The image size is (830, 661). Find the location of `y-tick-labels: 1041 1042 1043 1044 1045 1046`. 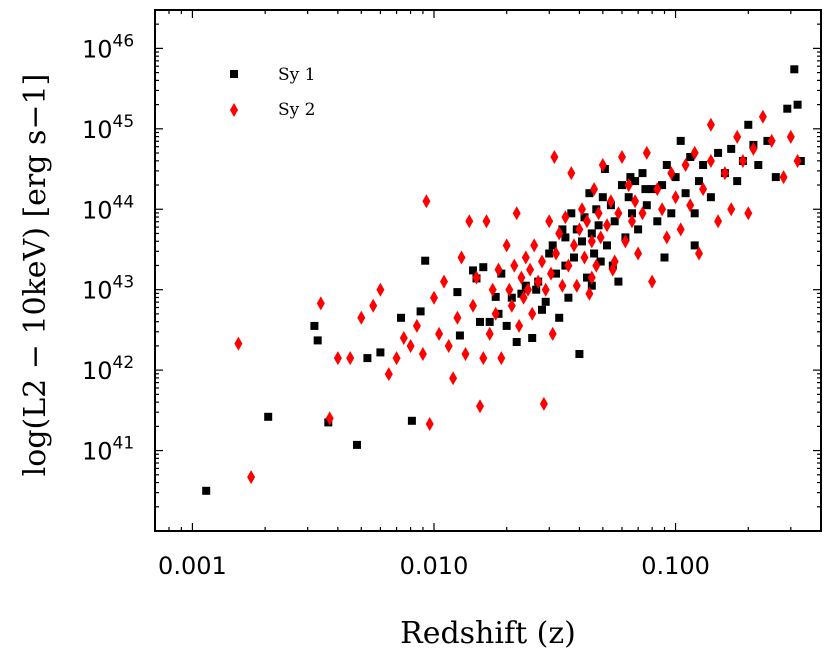

y-tick-labels: 1041 1042 1043 1044 1045 1046 is located at coordinates (108, 248).